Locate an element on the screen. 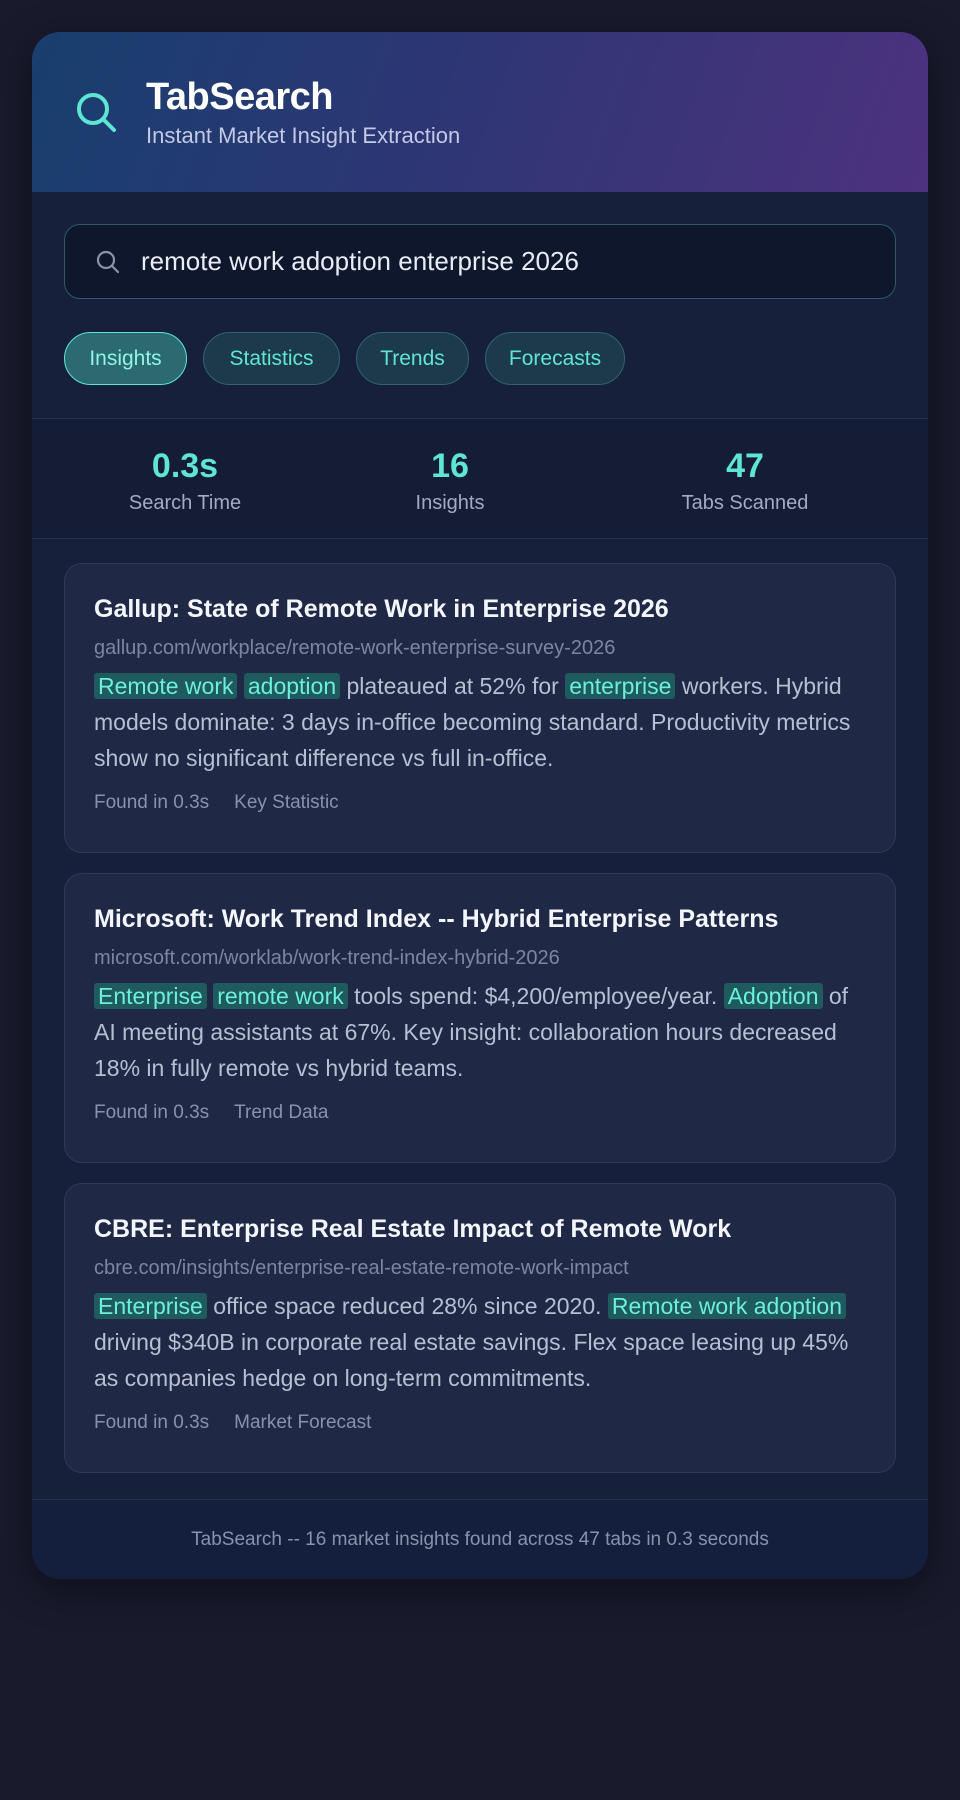  filter-chip-forecasts: Forecasts is located at coordinates (555, 358).